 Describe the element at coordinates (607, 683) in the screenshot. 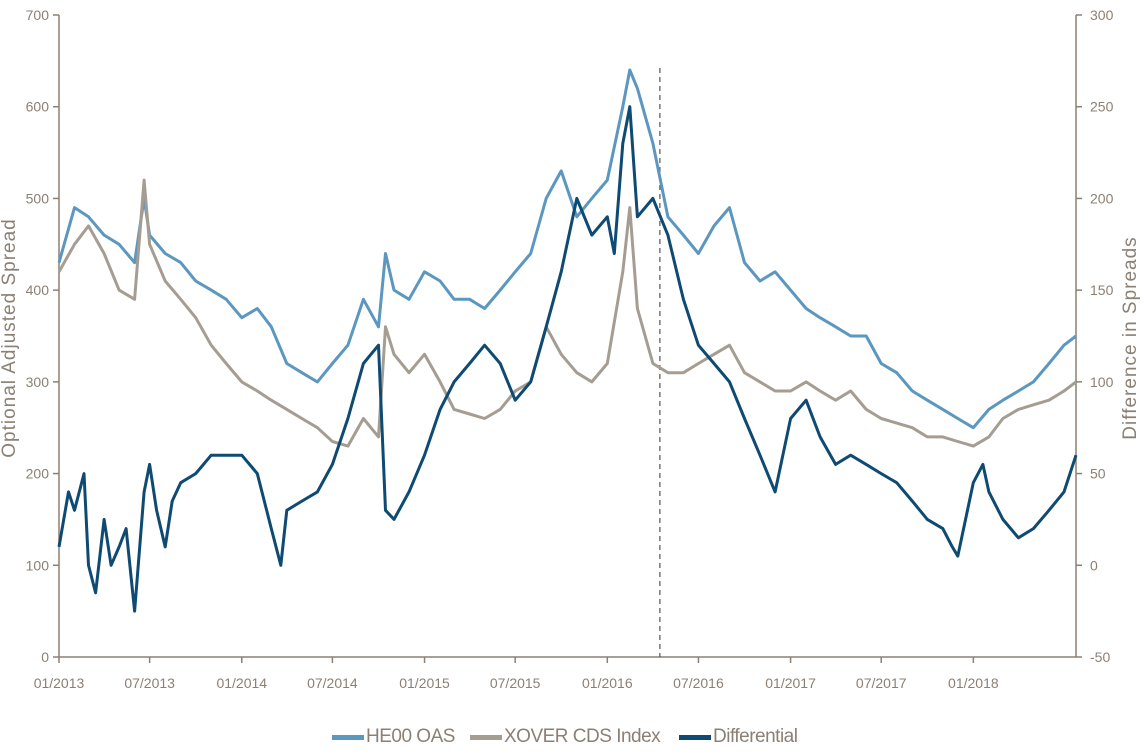

I see `x-tick-label: 01/2016` at that location.